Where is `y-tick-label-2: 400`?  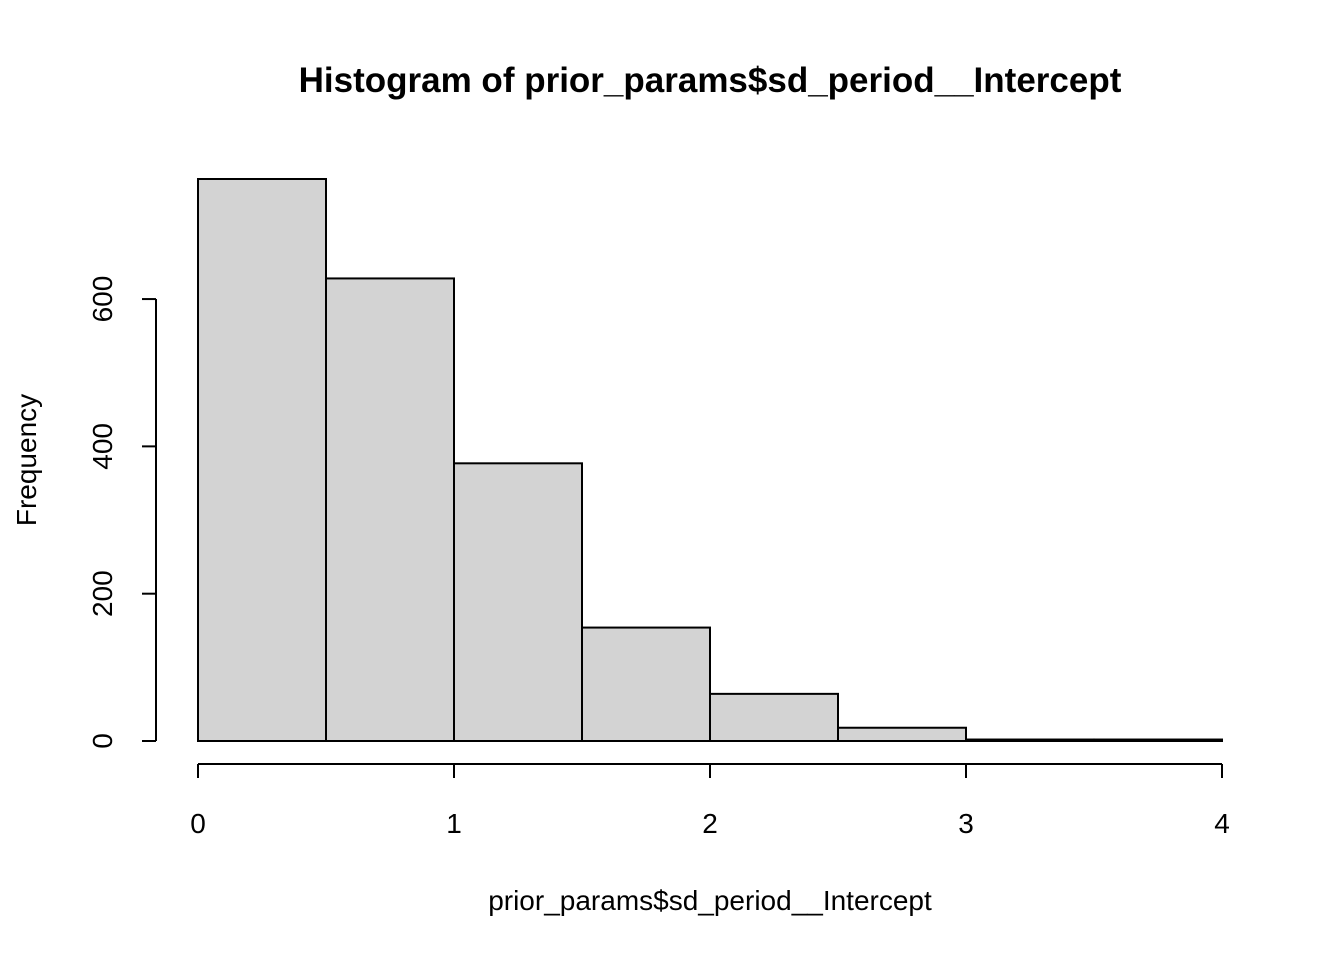 y-tick-label-2: 400 is located at coordinates (102, 446).